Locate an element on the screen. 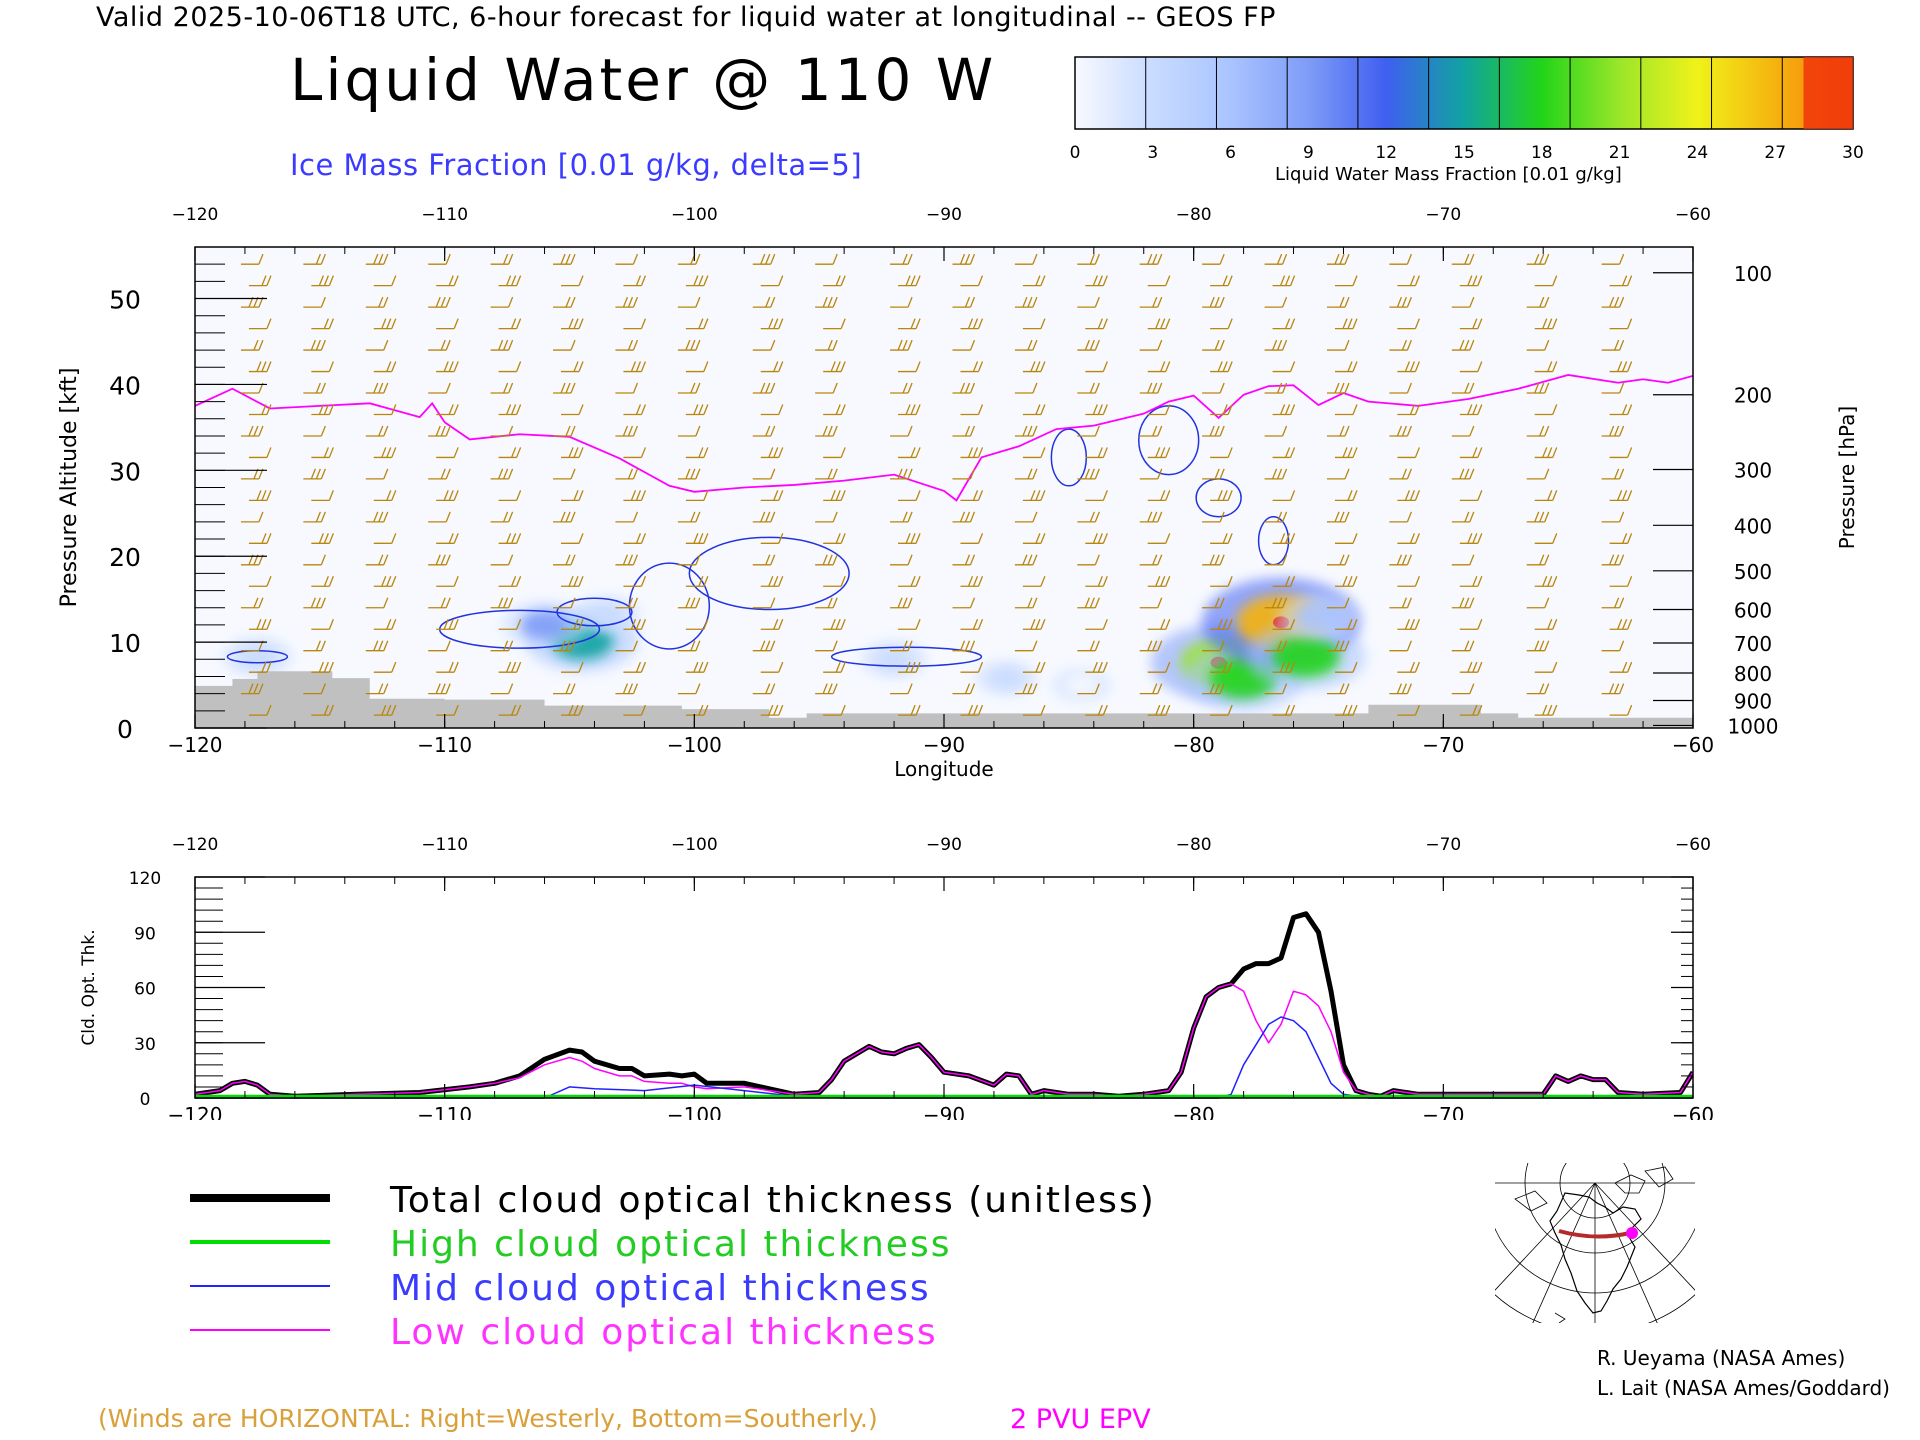 Image resolution: width=1920 pixels, height=1440 pixels. colorbar-label: Liquid Water Mass Fraction [0.01 g/kg] is located at coordinates (1448, 174).